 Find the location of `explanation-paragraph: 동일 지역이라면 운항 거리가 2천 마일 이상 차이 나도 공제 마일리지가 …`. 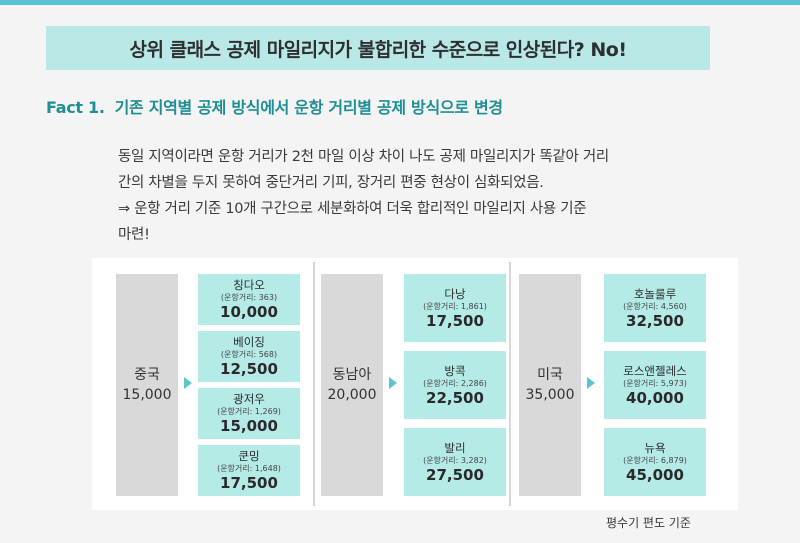

explanation-paragraph: 동일 지역이라면 운항 거리가 2천 마일 이상 차이 나도 공제 마일리지가 … is located at coordinates (418, 196).